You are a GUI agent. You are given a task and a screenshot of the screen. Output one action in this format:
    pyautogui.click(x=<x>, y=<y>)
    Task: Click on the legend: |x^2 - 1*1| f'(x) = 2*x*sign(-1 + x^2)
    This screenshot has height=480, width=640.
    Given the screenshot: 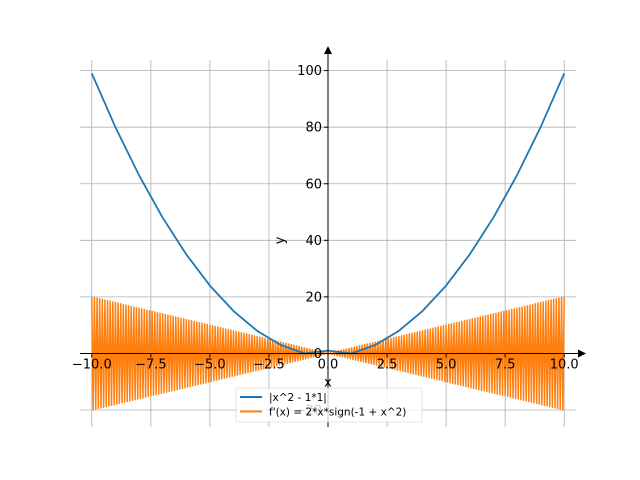 What is the action you would take?
    pyautogui.click(x=329, y=405)
    